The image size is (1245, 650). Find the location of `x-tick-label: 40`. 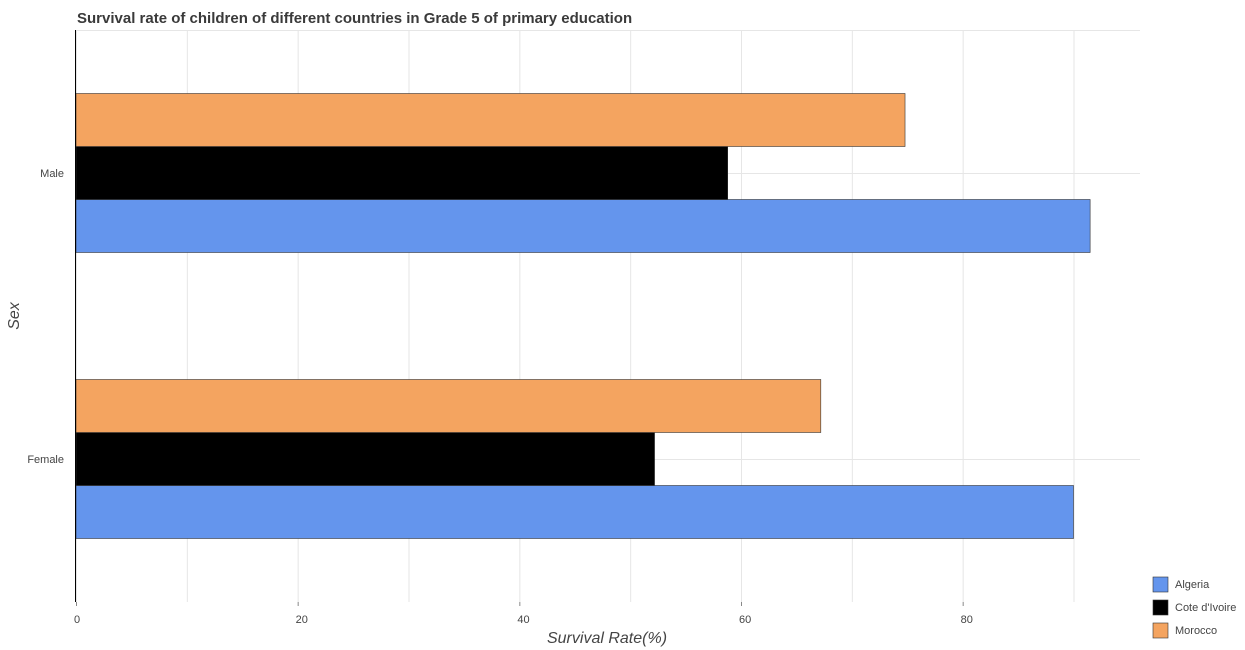

x-tick-label: 40 is located at coordinates (523, 620).